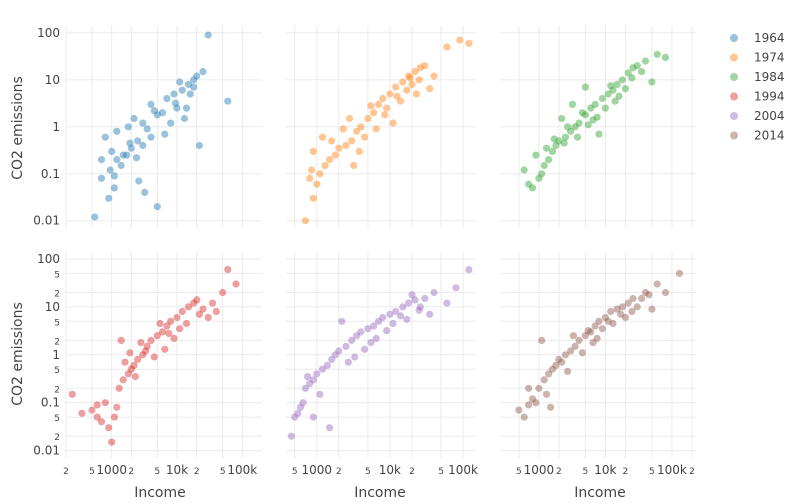 The image size is (800, 504). What do you see at coordinates (757, 87) in the screenshot?
I see `legend: 1964 1974 1984 1994 2004 2014` at bounding box center [757, 87].